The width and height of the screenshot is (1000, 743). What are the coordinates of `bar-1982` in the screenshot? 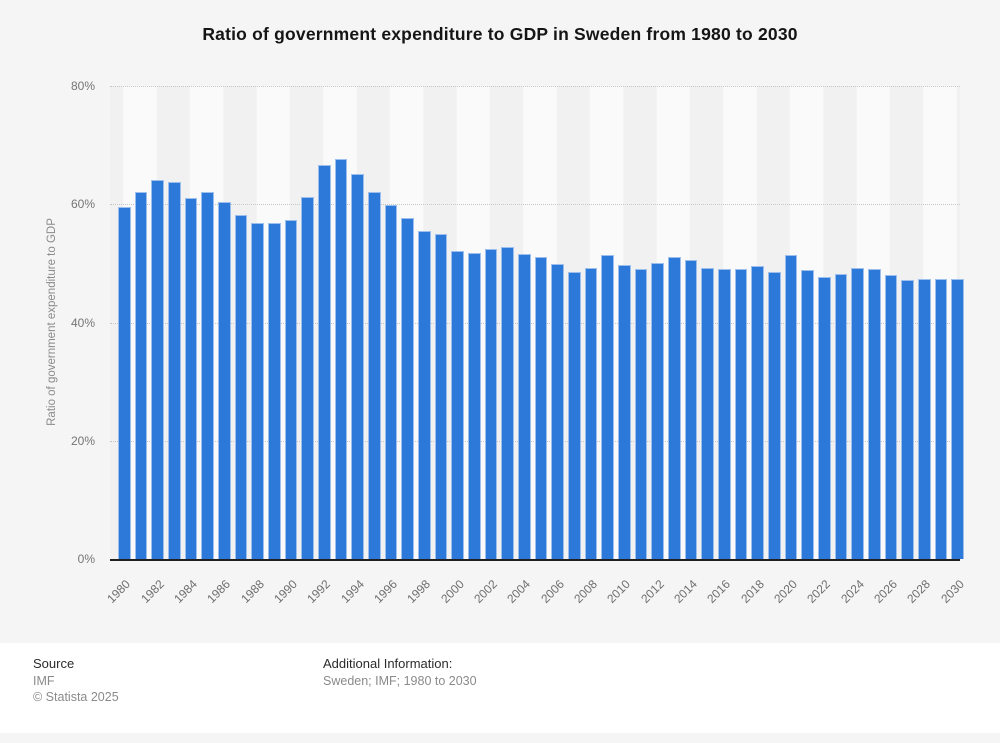 It's located at (157, 369).